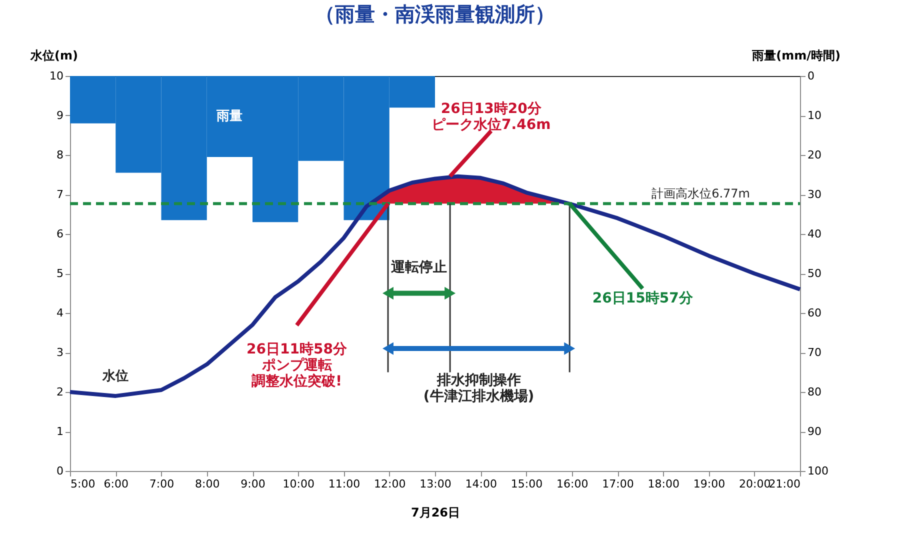 The image size is (899, 533). I want to click on y2-tick-label: 90, so click(815, 431).